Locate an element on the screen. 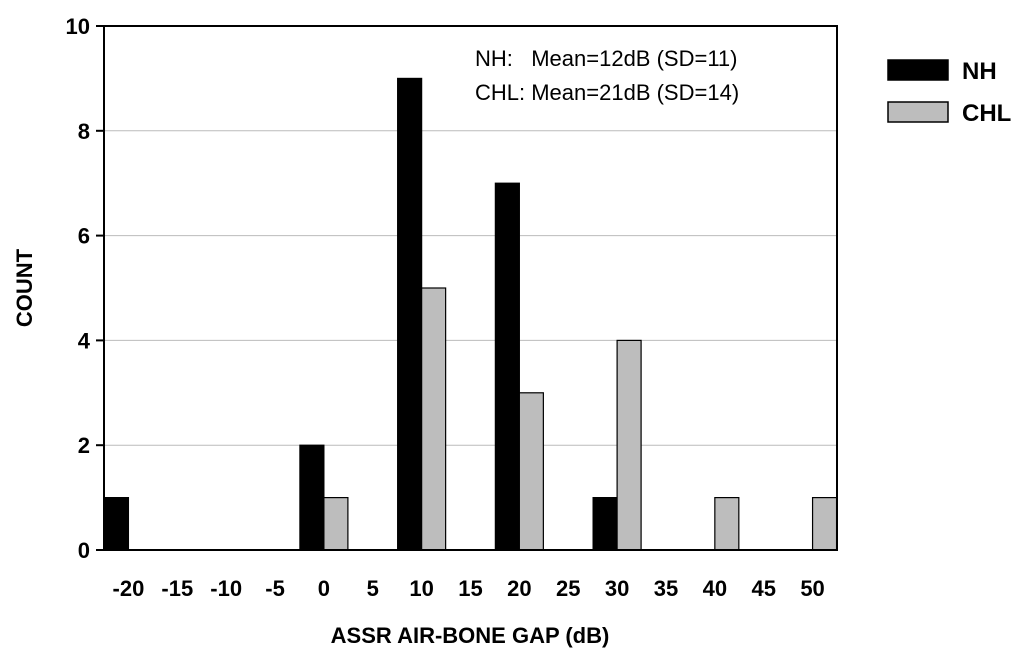 The height and width of the screenshot is (661, 1029). x-tick-label: 35 is located at coordinates (666, 588).